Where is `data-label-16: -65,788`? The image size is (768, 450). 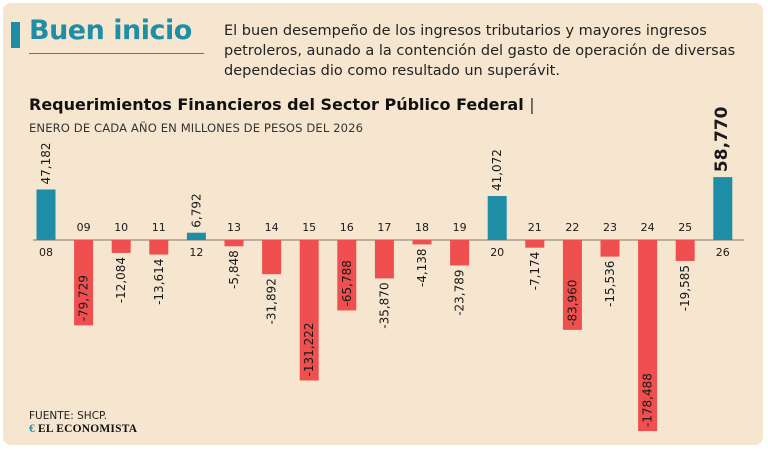 data-label-16: -65,788 is located at coordinates (347, 283).